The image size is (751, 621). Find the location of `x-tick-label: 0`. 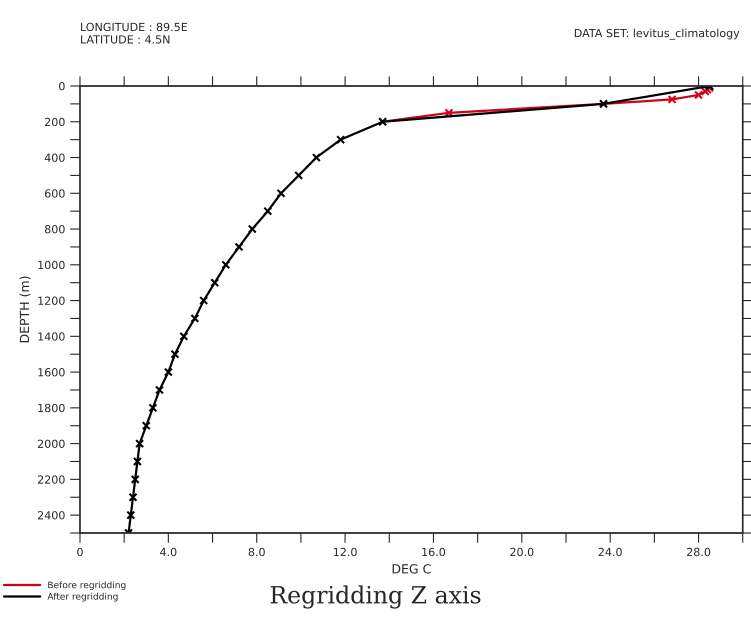

x-tick-label: 0 is located at coordinates (80, 552).